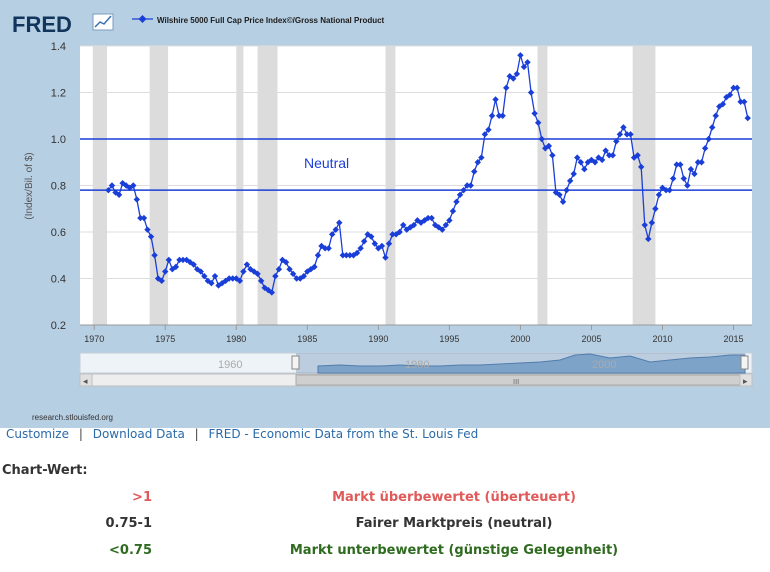 The image size is (770, 572). Describe the element at coordinates (165, 339) in the screenshot. I see `x-tick-label: 1975` at that location.